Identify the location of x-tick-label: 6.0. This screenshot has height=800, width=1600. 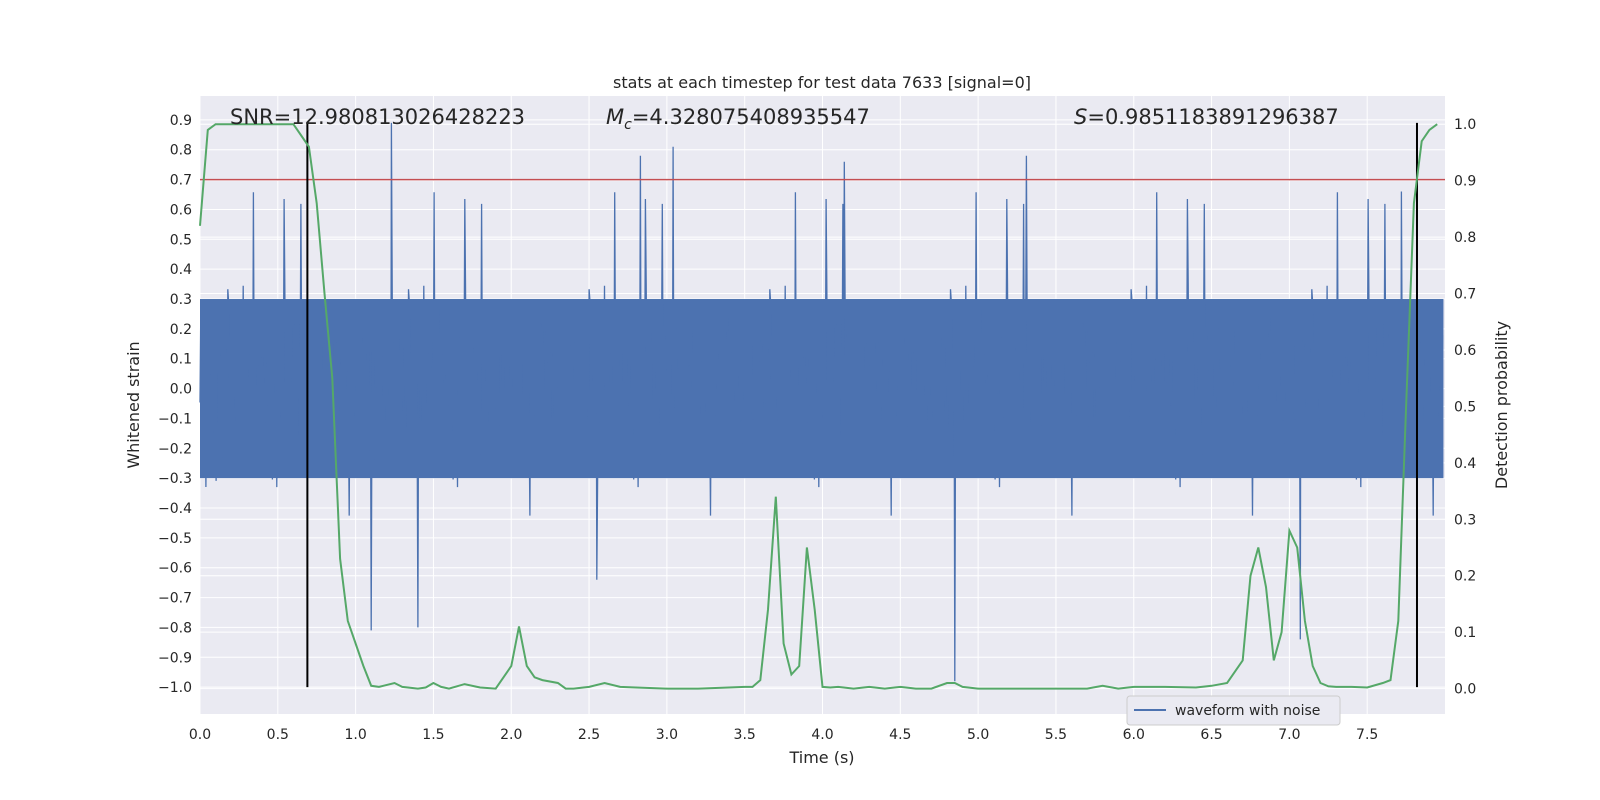
(1134, 735).